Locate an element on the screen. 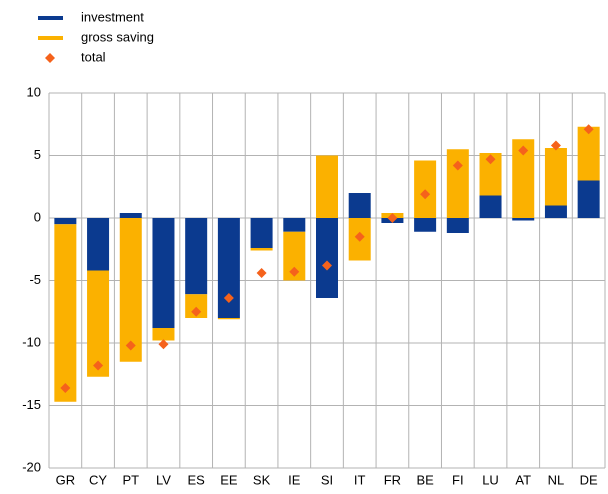 This screenshot has height=494, width=608. y-tick-label: 0 is located at coordinates (37, 216).